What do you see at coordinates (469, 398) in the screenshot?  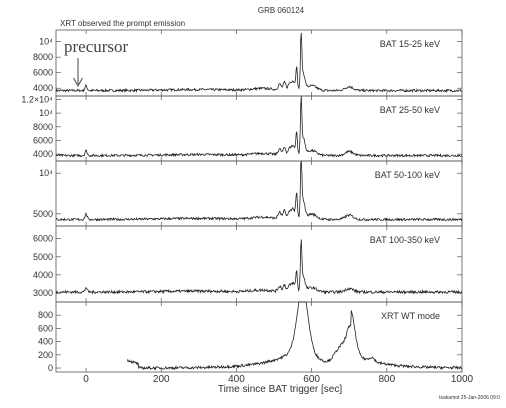 I see `credit-stamp: tsakamot 25-Jan-2006 09:0` at bounding box center [469, 398].